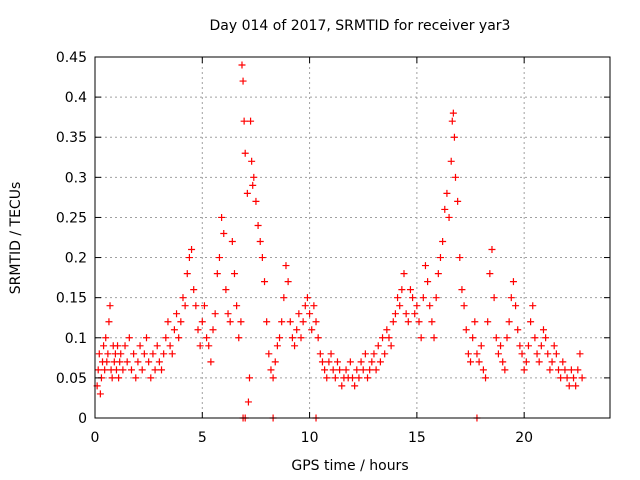 The width and height of the screenshot is (640, 480). Describe the element at coordinates (71, 138) in the screenshot. I see `y-tick-label: 0.35` at that location.